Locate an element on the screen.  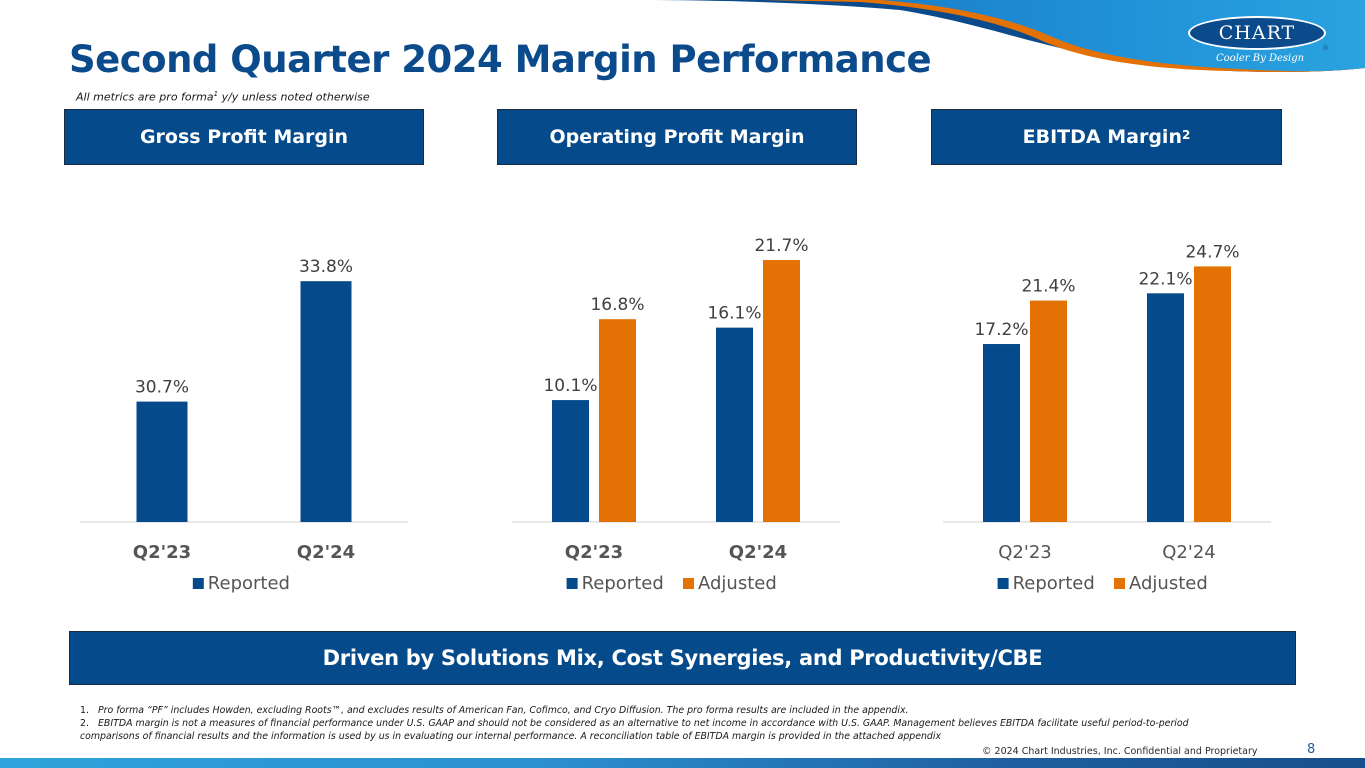
chart-gross-profit-margin: 30.7% Q2'23 33.8% Q2'24 Reported is located at coordinates (244, 425).